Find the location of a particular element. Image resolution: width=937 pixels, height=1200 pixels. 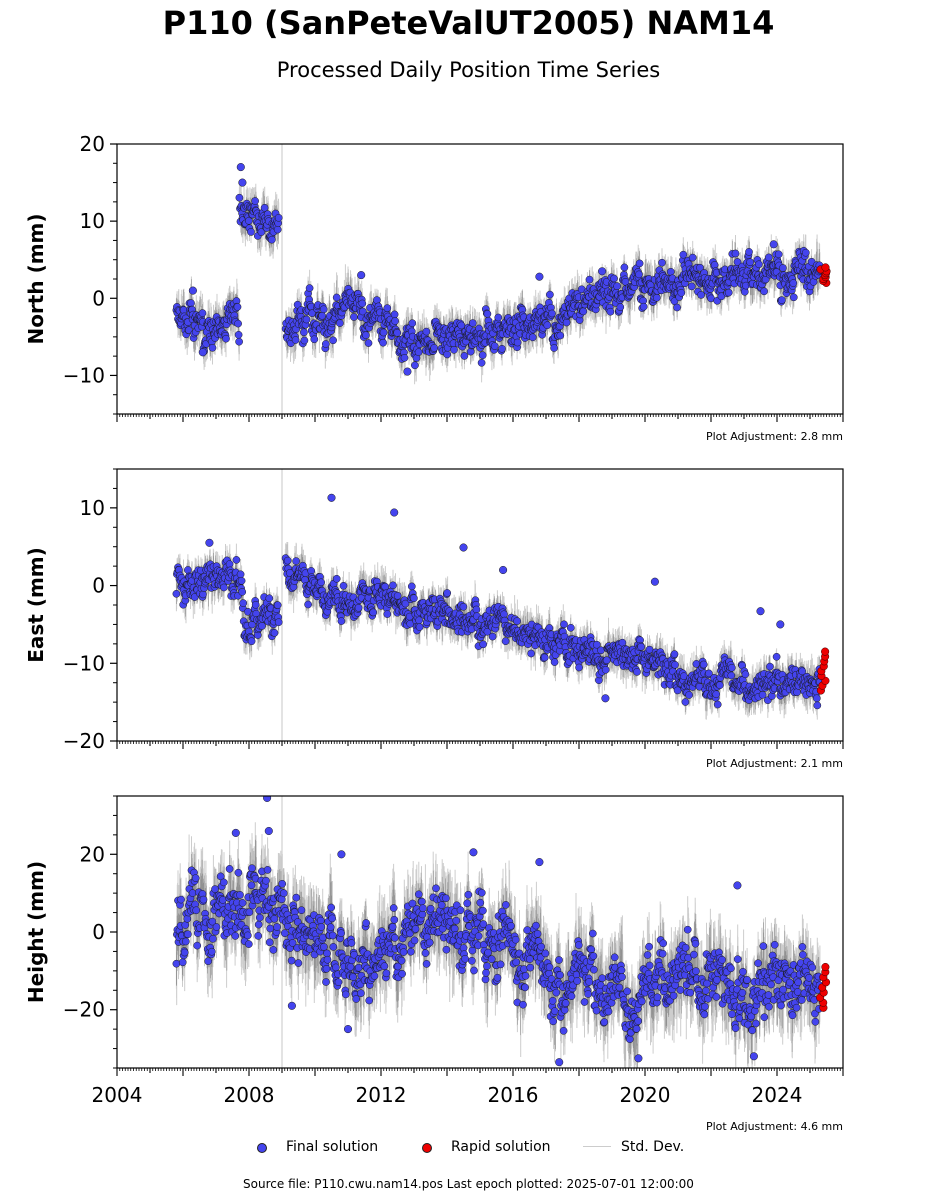

y-tick-label: 0 is located at coordinates (98, 932).